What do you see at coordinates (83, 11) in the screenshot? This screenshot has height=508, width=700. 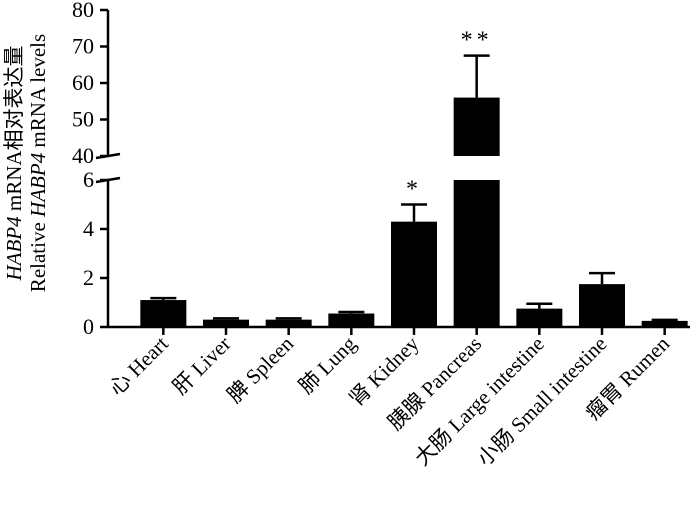 I see `y-tick-label-upper: 80` at bounding box center [83, 11].